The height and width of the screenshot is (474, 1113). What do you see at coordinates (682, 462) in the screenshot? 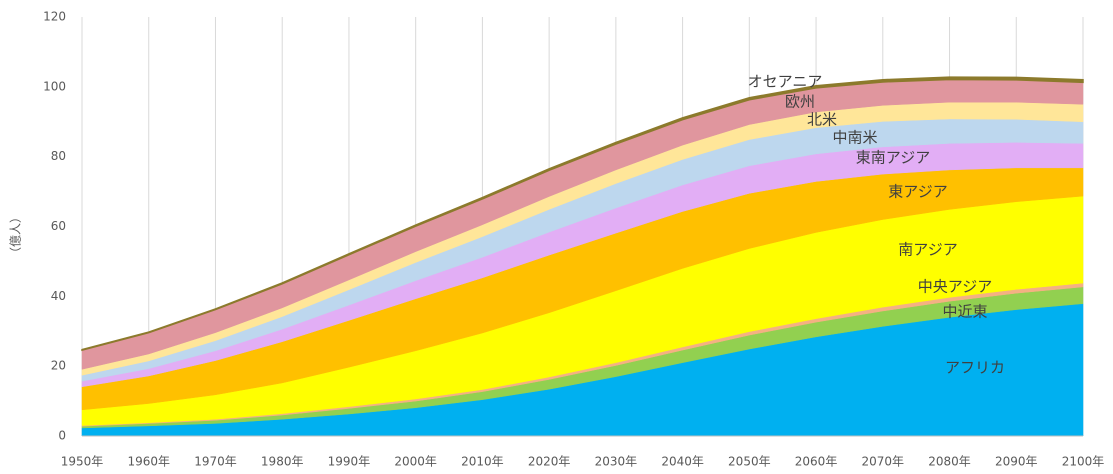
I see `x-tick-label: 2040年` at bounding box center [682, 462].